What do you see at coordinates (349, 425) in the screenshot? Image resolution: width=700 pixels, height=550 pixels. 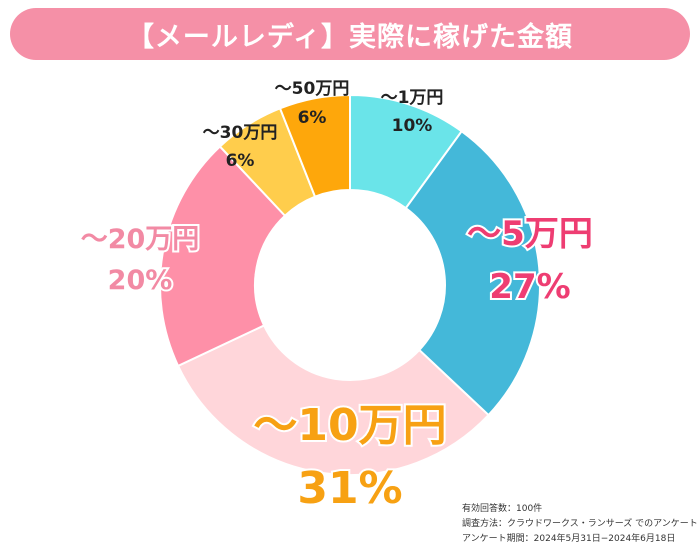 I see `slice-label-10: 〜10万円` at bounding box center [349, 425].